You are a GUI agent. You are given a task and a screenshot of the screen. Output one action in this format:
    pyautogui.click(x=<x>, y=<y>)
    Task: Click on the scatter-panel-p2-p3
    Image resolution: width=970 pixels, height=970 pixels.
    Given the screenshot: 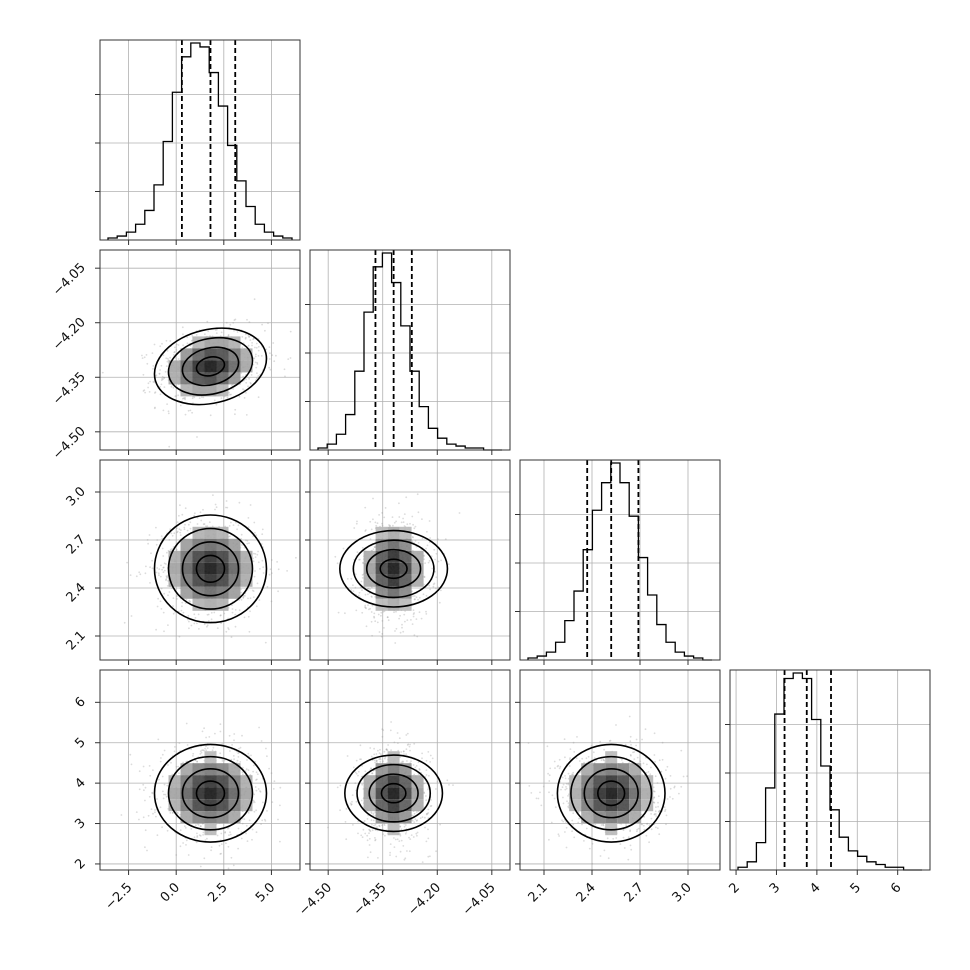 What is the action you would take?
    pyautogui.click(x=618, y=772)
    